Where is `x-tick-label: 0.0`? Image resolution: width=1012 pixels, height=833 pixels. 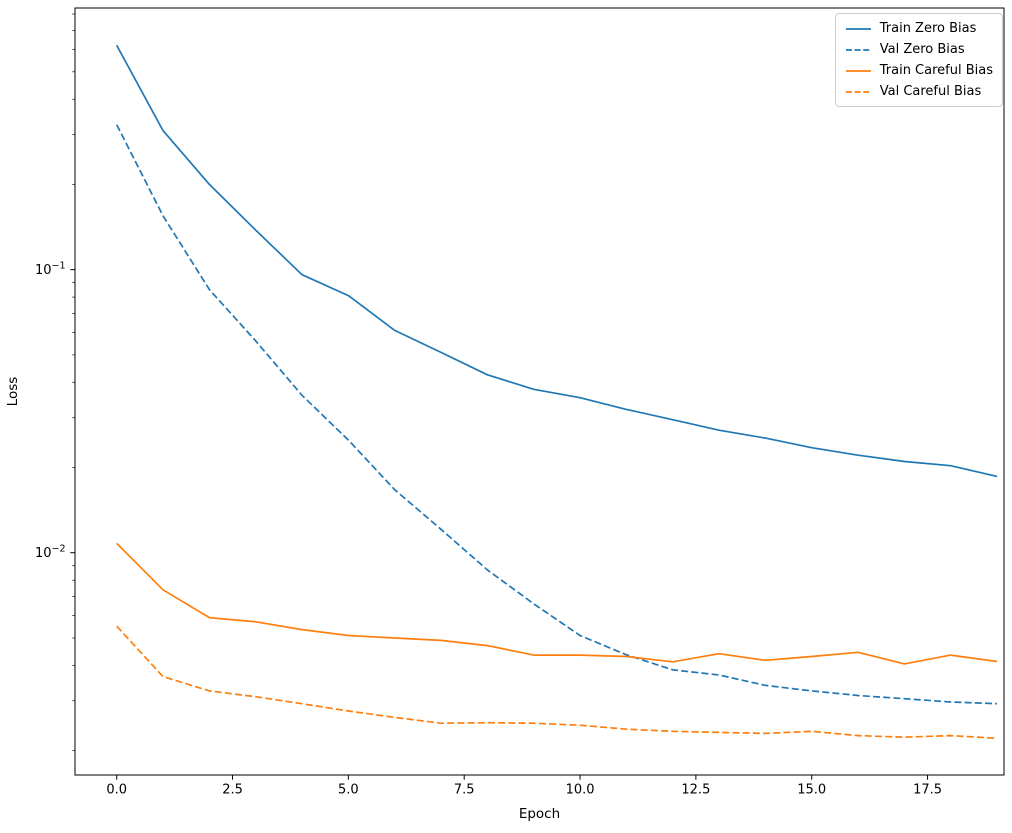 x-tick-label: 0.0 is located at coordinates (116, 790).